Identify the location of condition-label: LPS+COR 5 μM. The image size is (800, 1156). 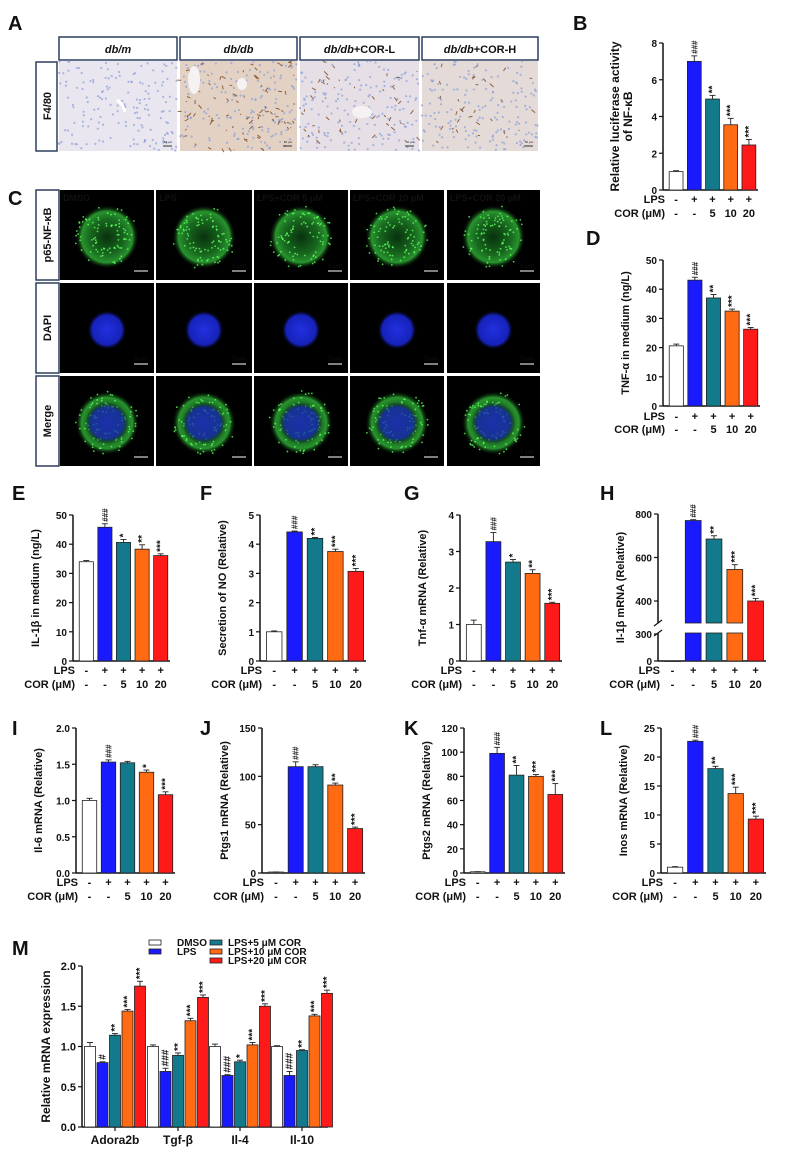
(290, 198).